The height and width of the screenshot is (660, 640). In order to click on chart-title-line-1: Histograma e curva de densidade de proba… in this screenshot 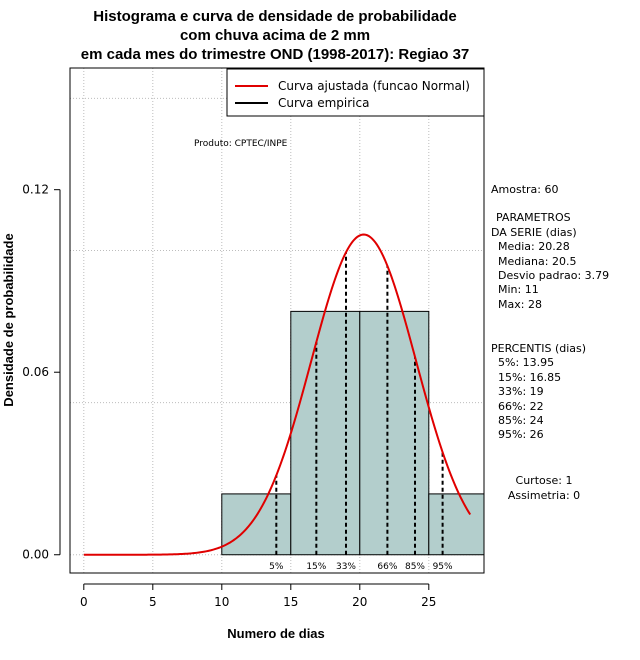, I will do `click(274, 16)`.